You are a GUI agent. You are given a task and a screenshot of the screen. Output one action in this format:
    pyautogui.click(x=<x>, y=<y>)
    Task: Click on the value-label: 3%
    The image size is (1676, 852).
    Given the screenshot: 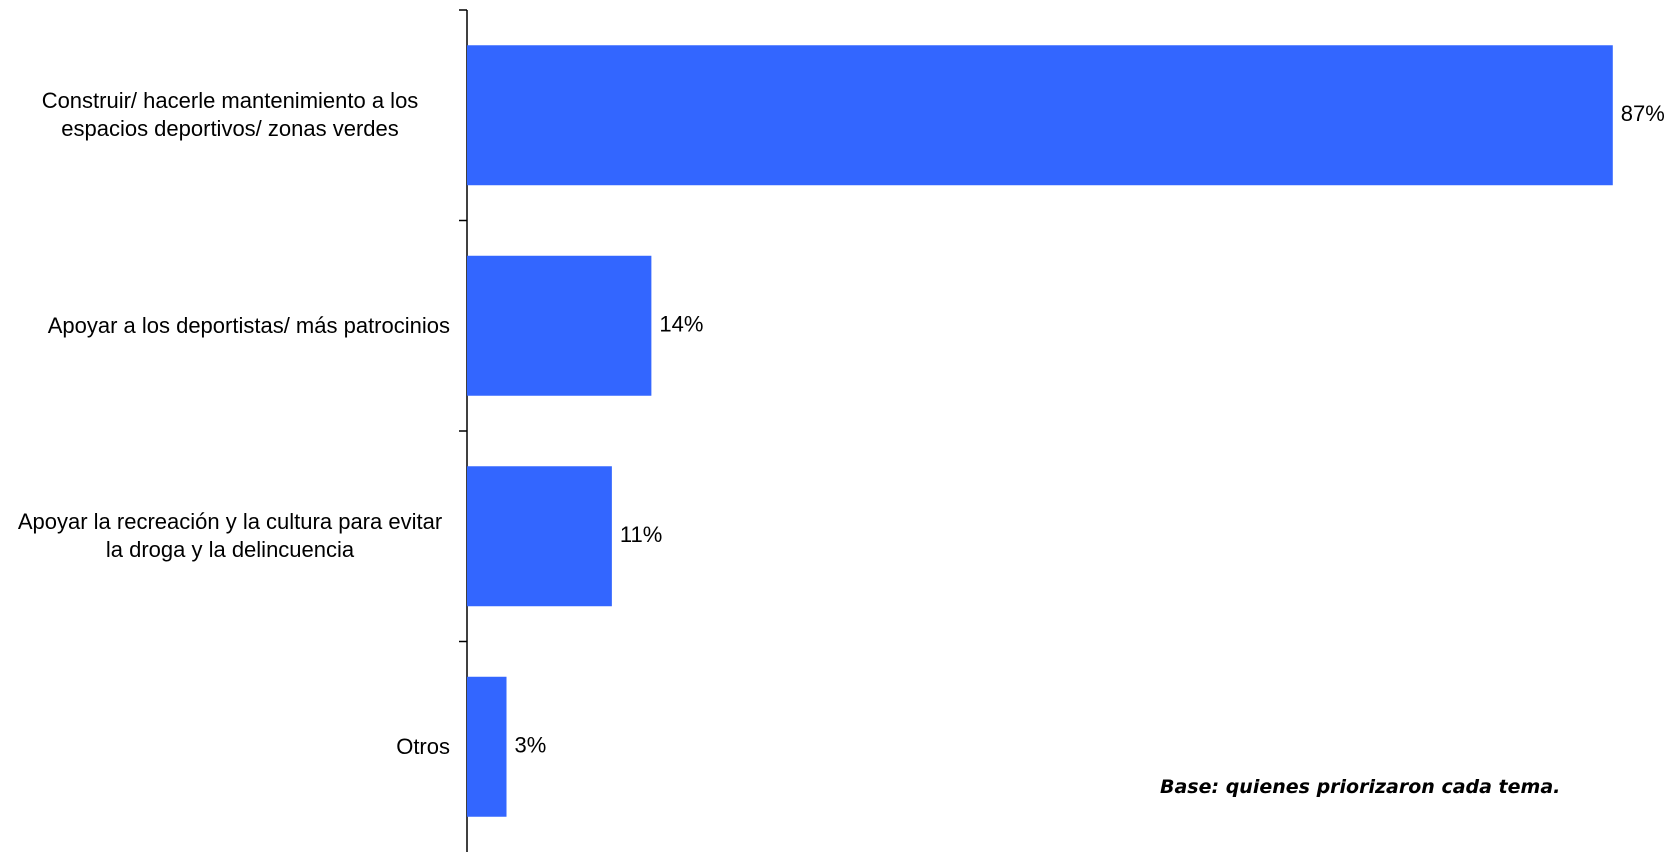 What is the action you would take?
    pyautogui.click(x=531, y=745)
    